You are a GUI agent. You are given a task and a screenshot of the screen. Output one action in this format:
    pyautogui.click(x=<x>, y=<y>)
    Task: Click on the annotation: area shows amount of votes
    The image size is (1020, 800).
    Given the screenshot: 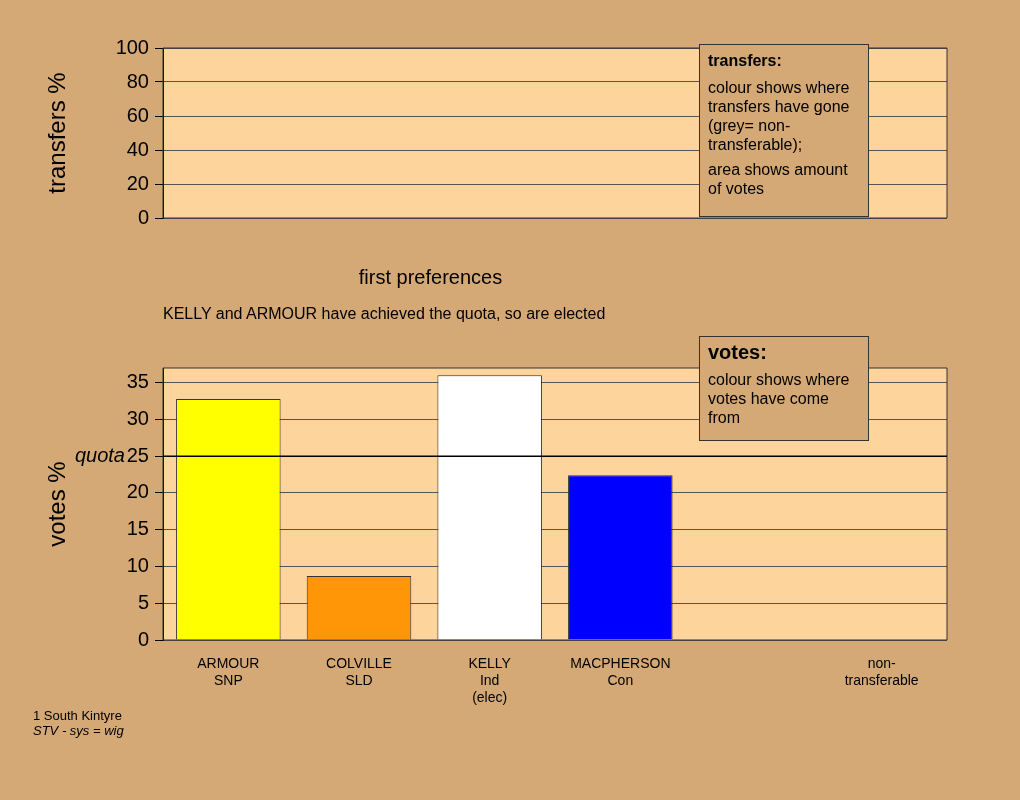 What is the action you would take?
    pyautogui.click(x=778, y=179)
    